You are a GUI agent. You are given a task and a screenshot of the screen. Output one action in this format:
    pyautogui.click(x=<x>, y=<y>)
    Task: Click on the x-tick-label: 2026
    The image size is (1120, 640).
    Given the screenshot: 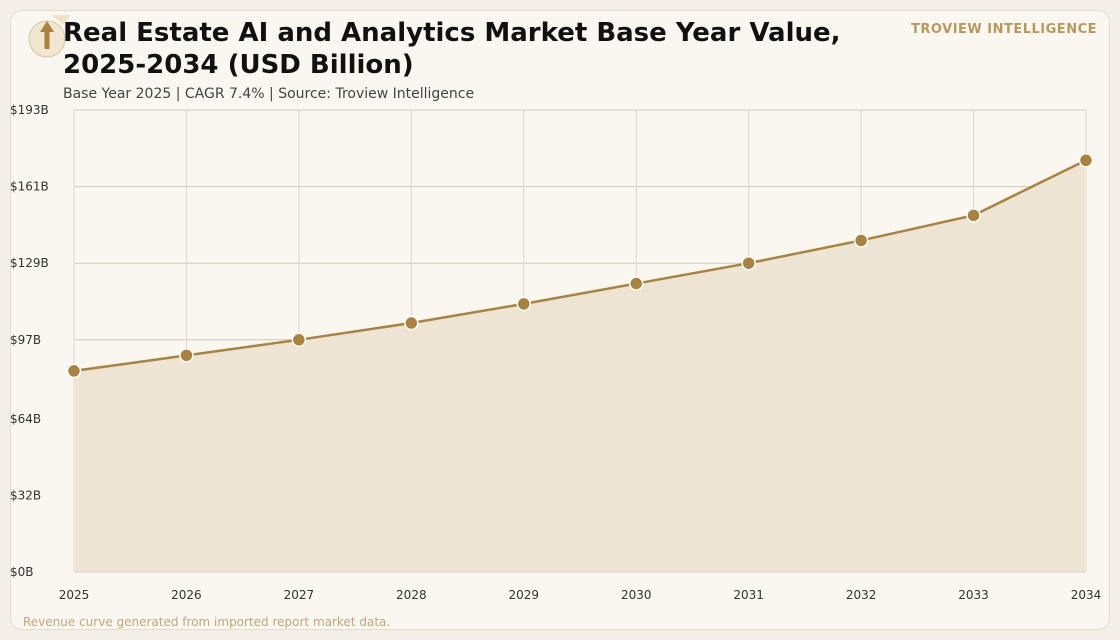 What is the action you would take?
    pyautogui.click(x=186, y=595)
    